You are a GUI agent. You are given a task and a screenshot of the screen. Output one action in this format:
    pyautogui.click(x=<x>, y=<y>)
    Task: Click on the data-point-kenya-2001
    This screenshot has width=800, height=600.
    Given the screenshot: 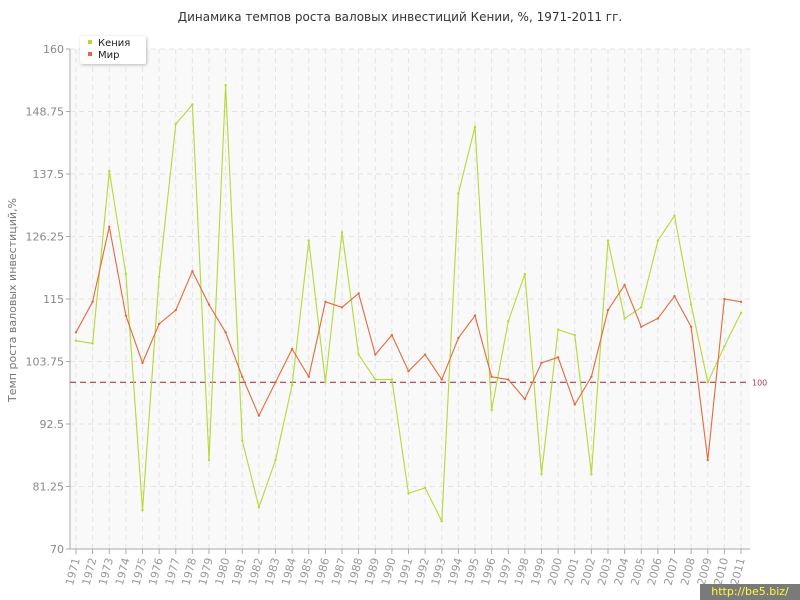 What is the action you would take?
    pyautogui.click(x=574, y=335)
    